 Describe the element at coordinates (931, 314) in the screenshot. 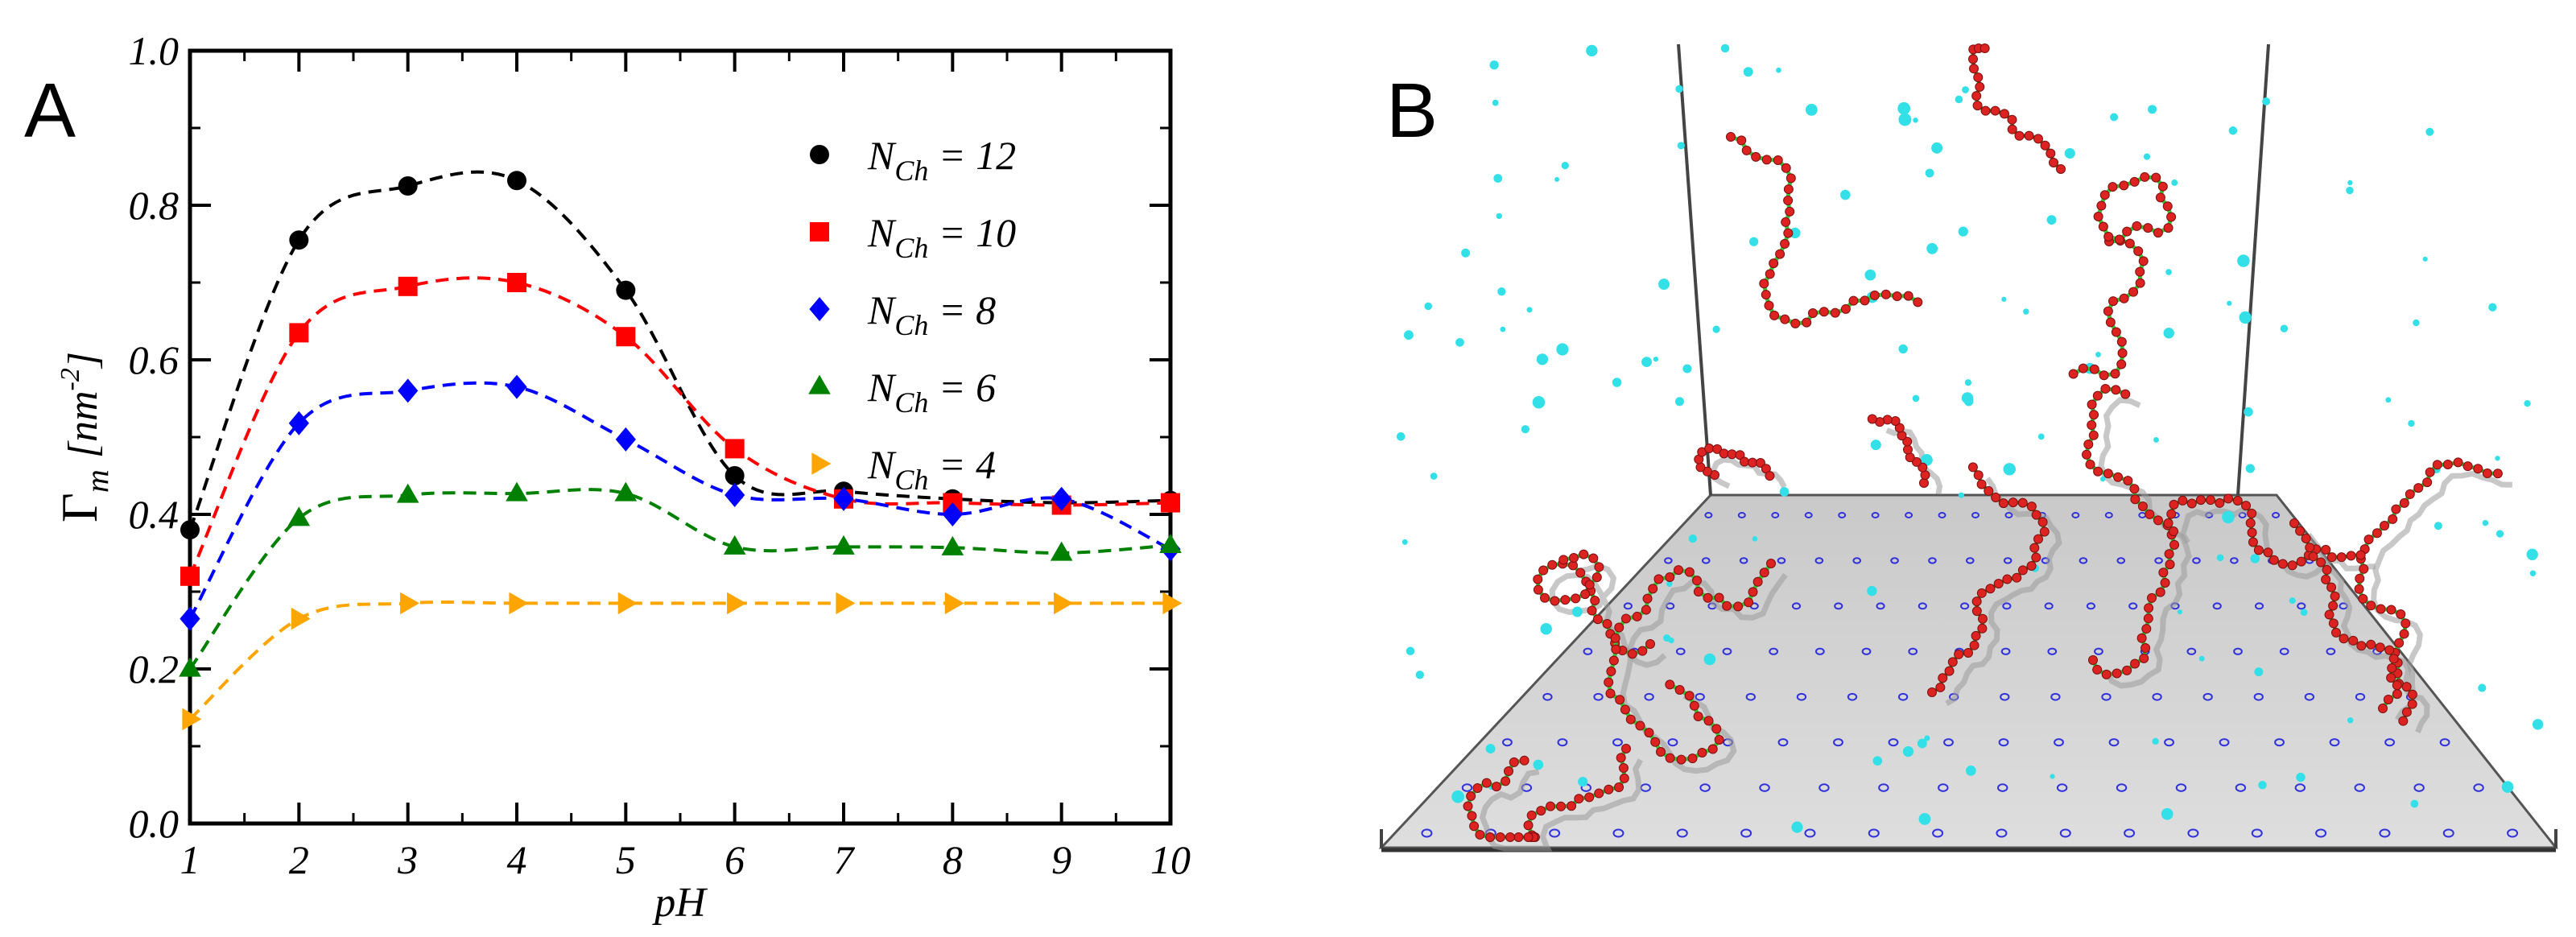

I see `legend-label-2: NCh = 8` at that location.